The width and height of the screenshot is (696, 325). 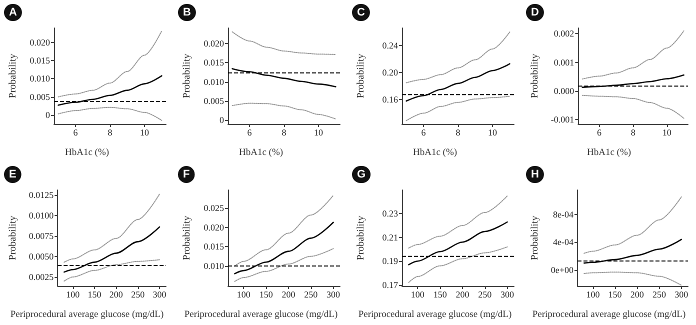 I want to click on y-tick-label: 4e-04, so click(x=563, y=242).